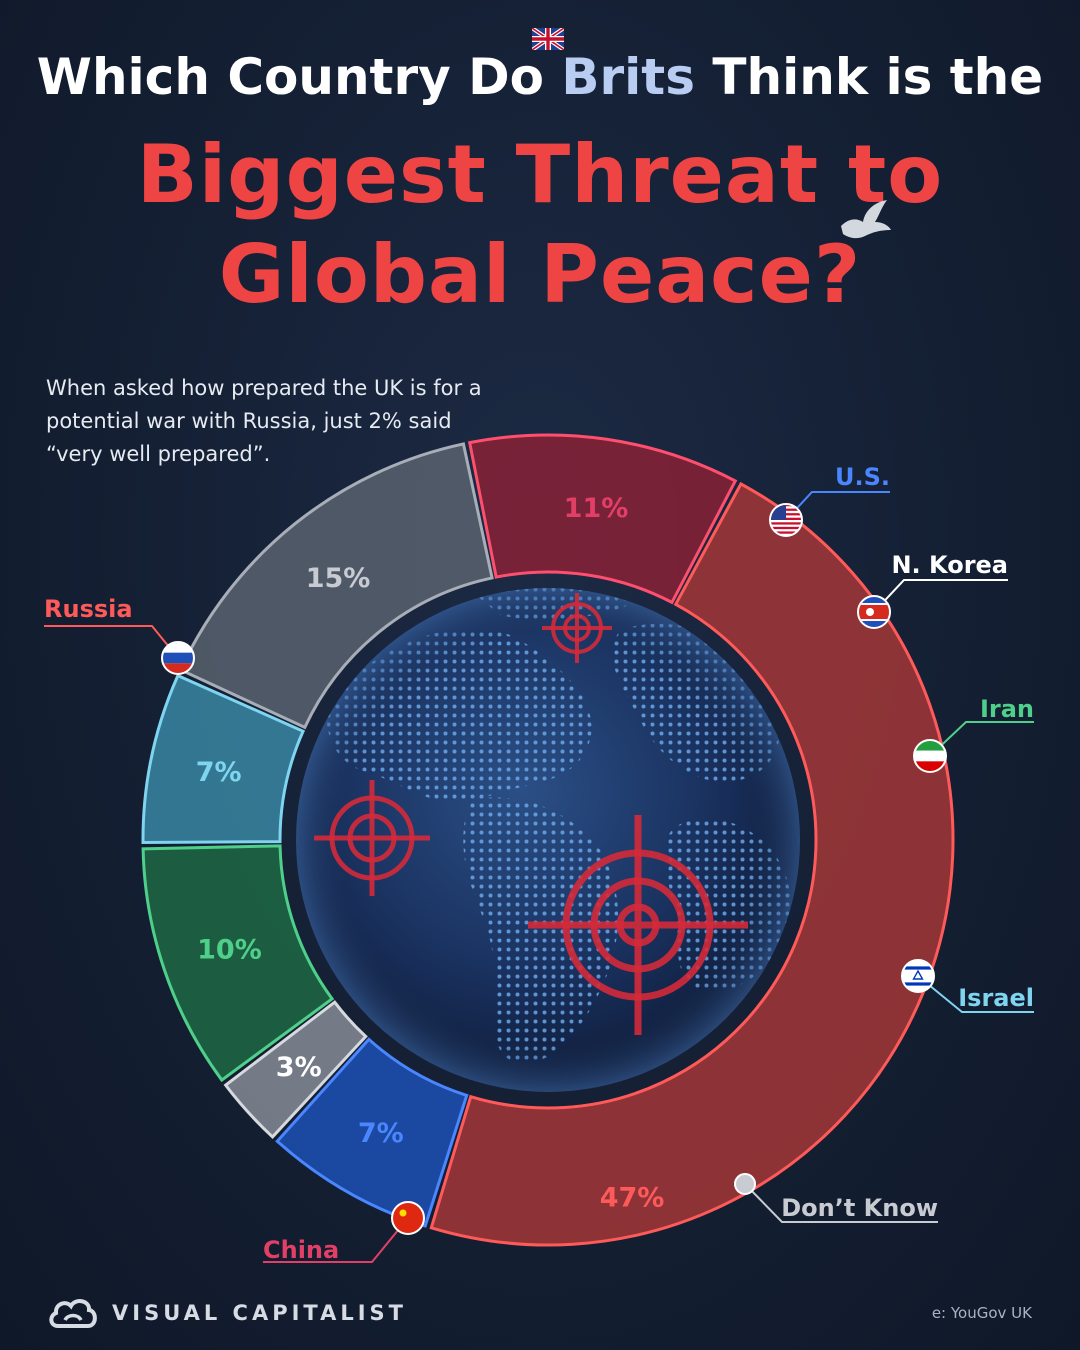 The width and height of the screenshot is (1080, 1350). I want to click on dot-marker-icon, so click(745, 1184).